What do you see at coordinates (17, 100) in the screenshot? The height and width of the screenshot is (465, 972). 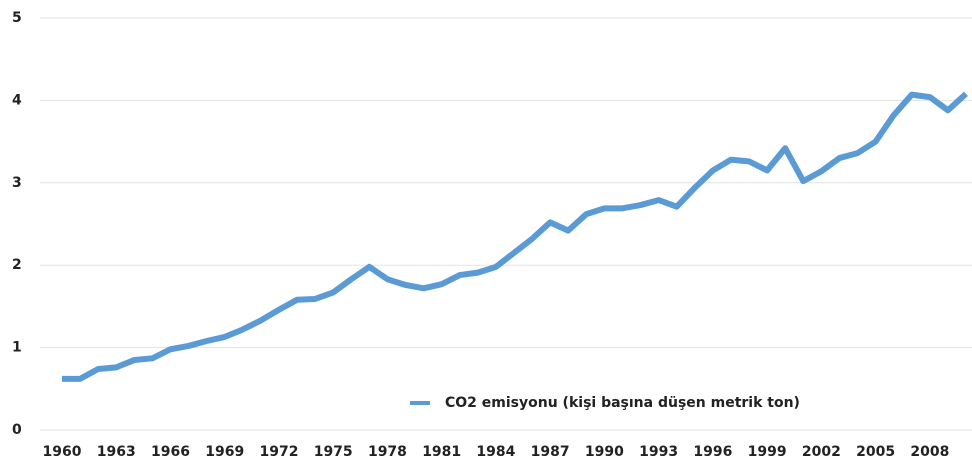 I see `y-tick-label: 4` at bounding box center [17, 100].